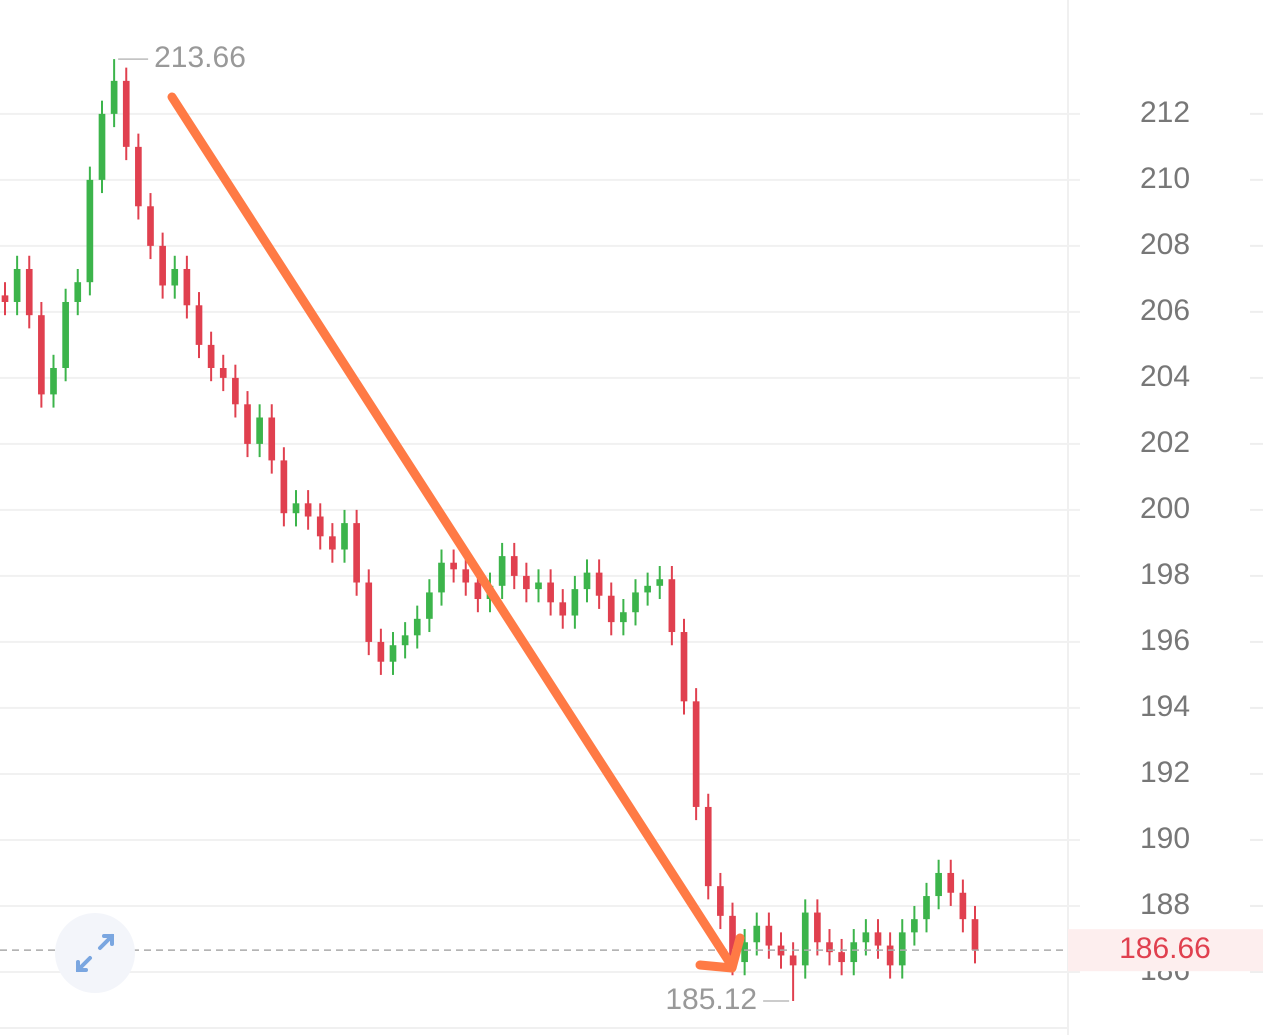 The height and width of the screenshot is (1035, 1263). What do you see at coordinates (1165, 640) in the screenshot?
I see `y-tick-label: 196` at bounding box center [1165, 640].